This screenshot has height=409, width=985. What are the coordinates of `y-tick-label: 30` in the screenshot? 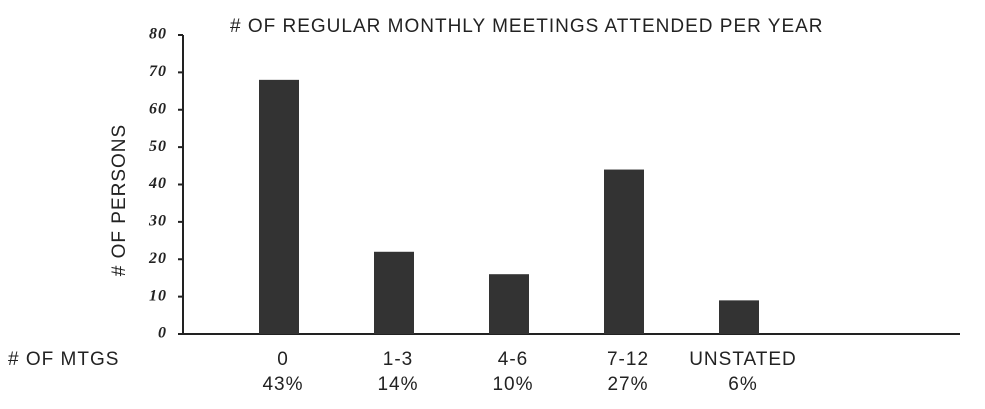 It's located at (157, 221).